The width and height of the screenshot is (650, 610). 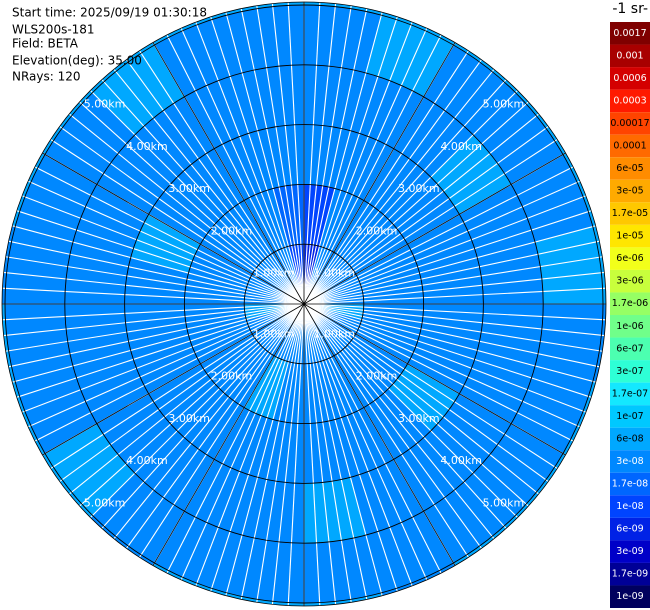 I want to click on ring-label: 4.00km, so click(x=461, y=460).